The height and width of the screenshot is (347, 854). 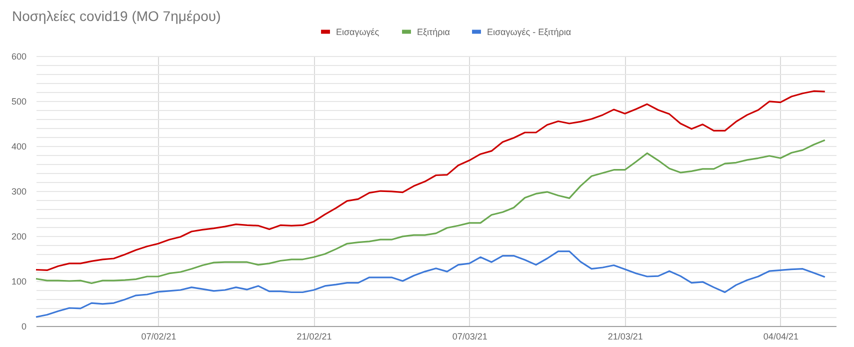 I want to click on y-tick-label: 500, so click(x=18, y=101).